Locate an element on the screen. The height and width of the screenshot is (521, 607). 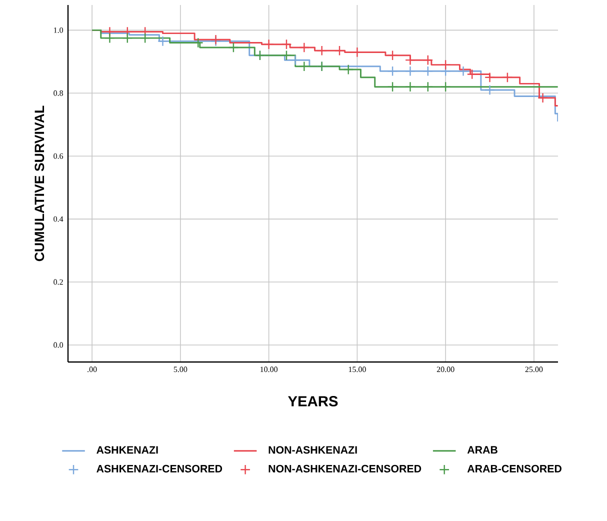
x-tick-label: 20.00 is located at coordinates (445, 369).